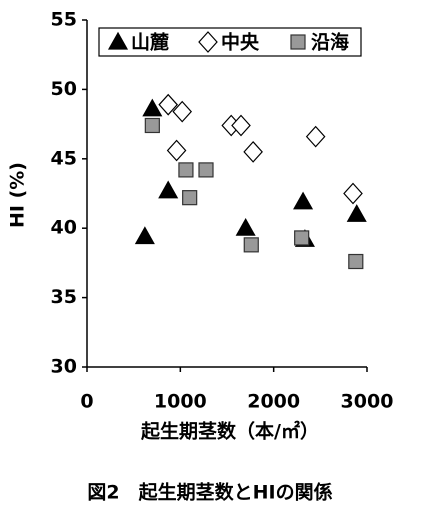  Describe the element at coordinates (209, 492) in the screenshot. I see `caption: 図2 起生期茎数とHIの関係` at that location.